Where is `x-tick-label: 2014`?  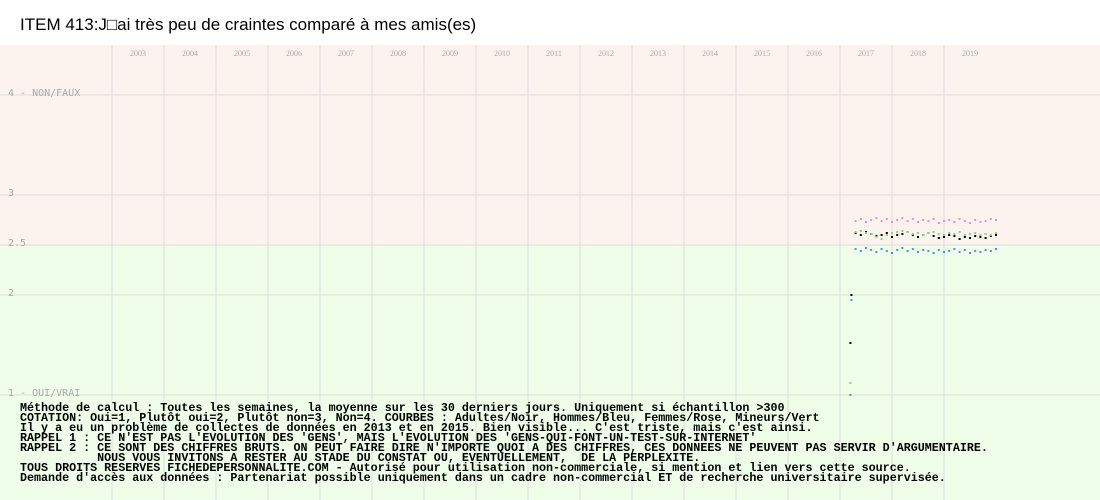 x-tick-label: 2014 is located at coordinates (710, 53).